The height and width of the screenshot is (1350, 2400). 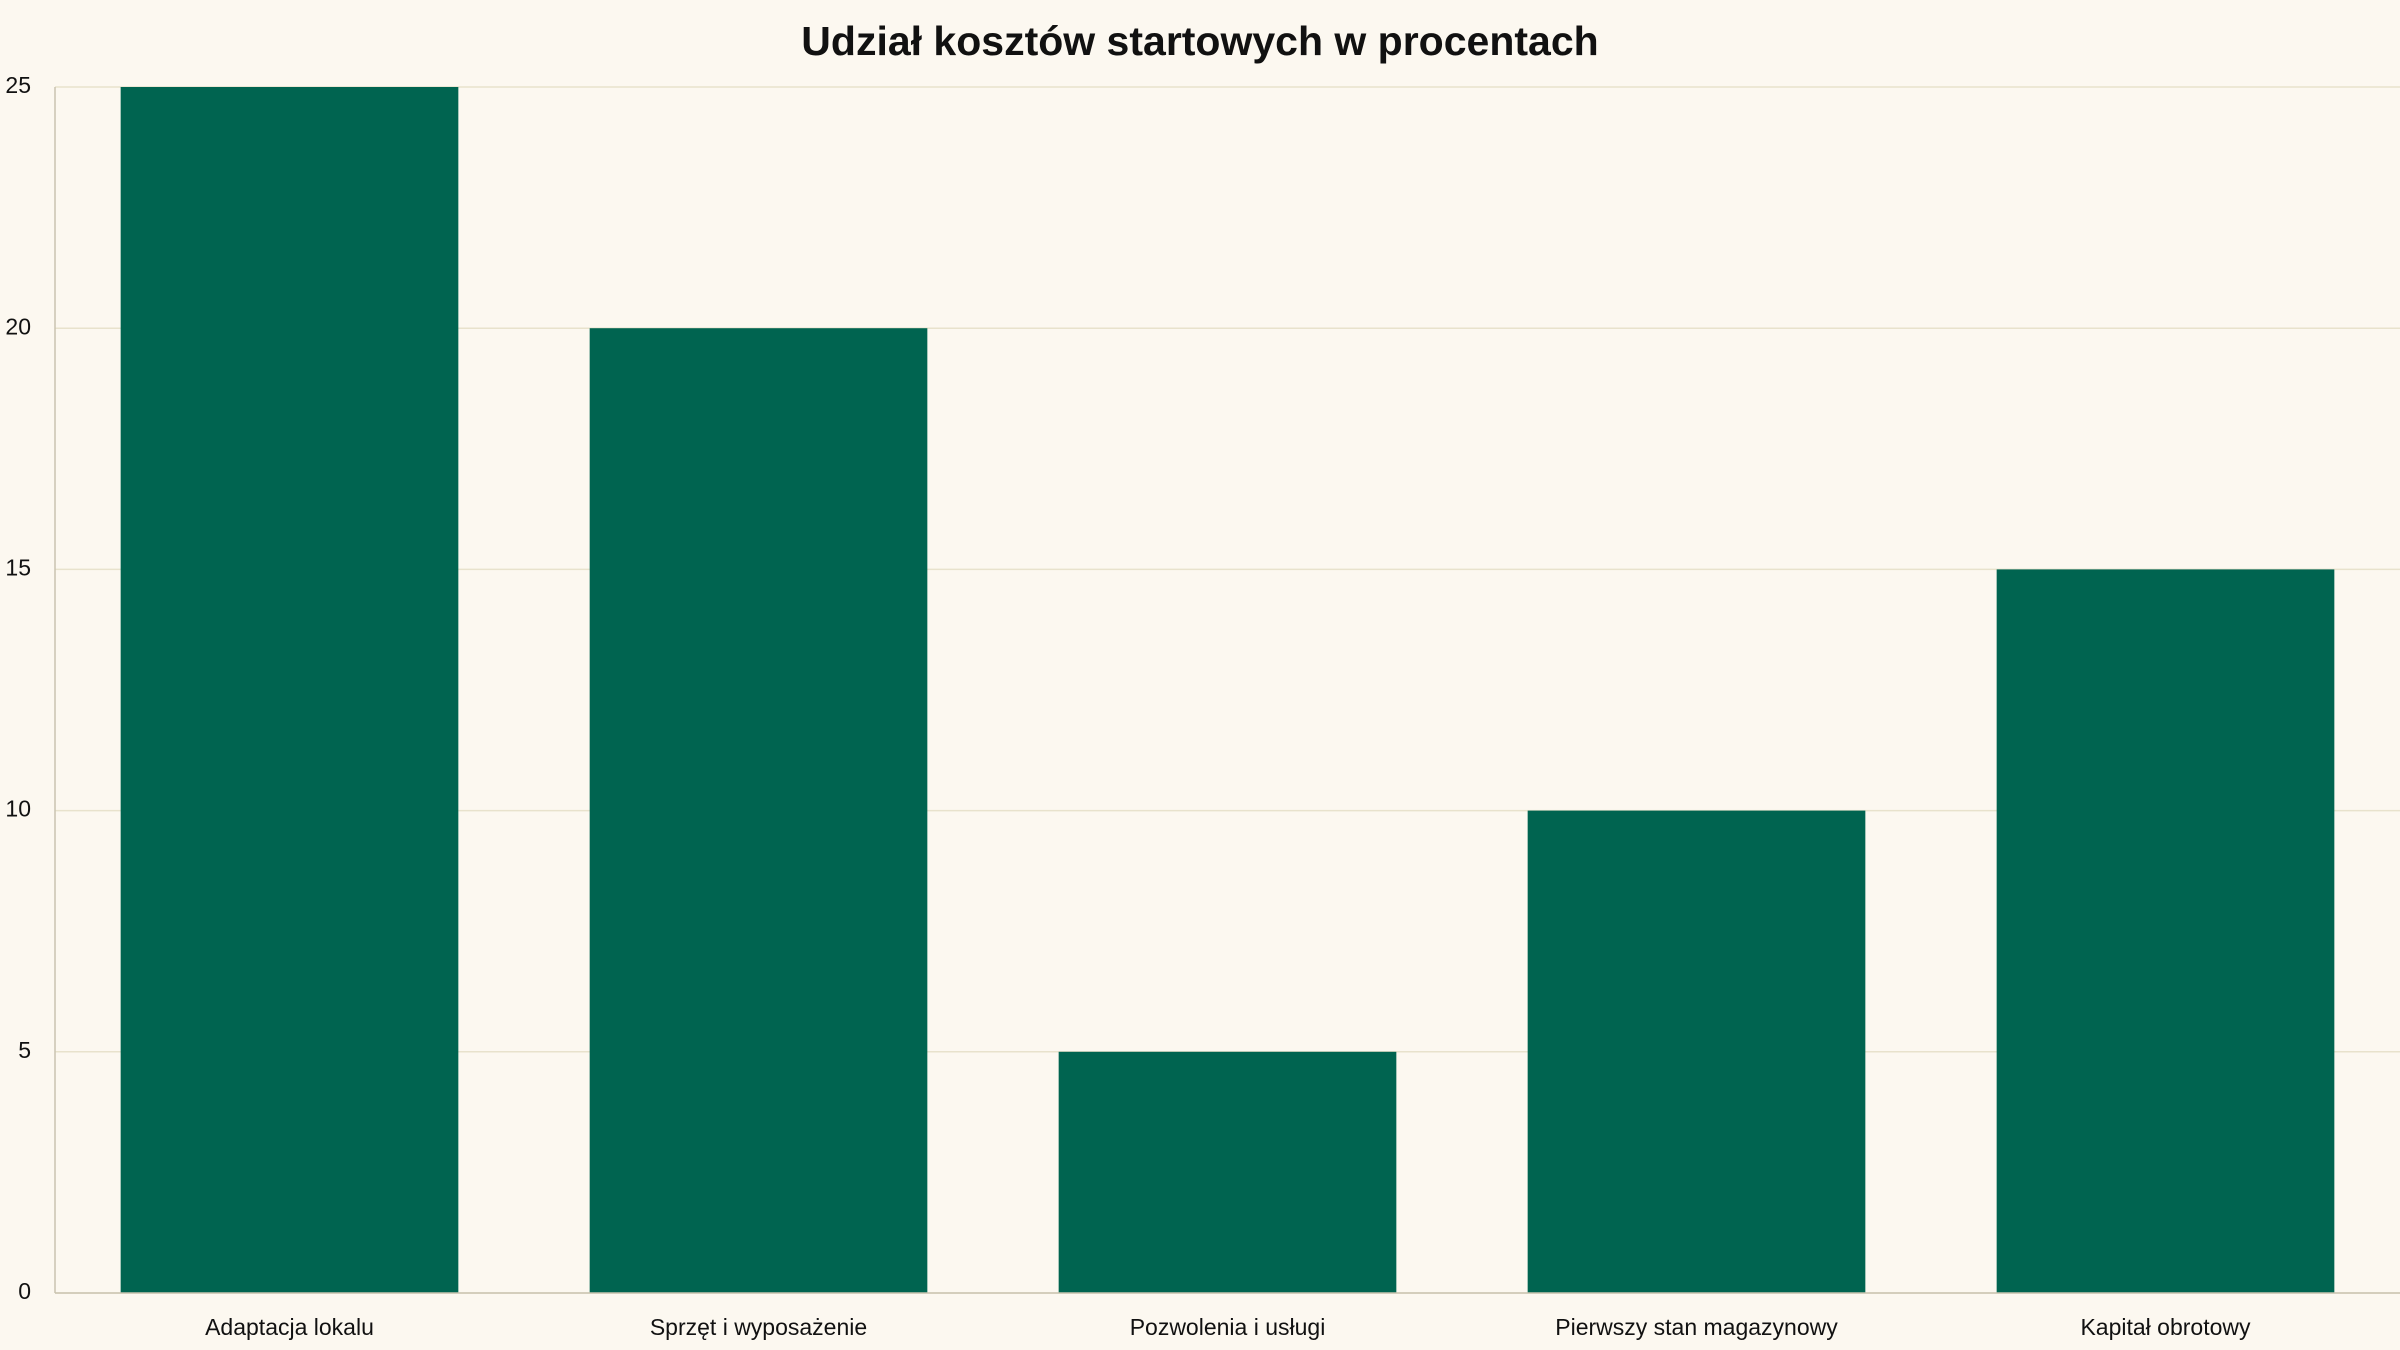 What do you see at coordinates (289, 1327) in the screenshot?
I see `x-tick-label: Adaptacja lokalu` at bounding box center [289, 1327].